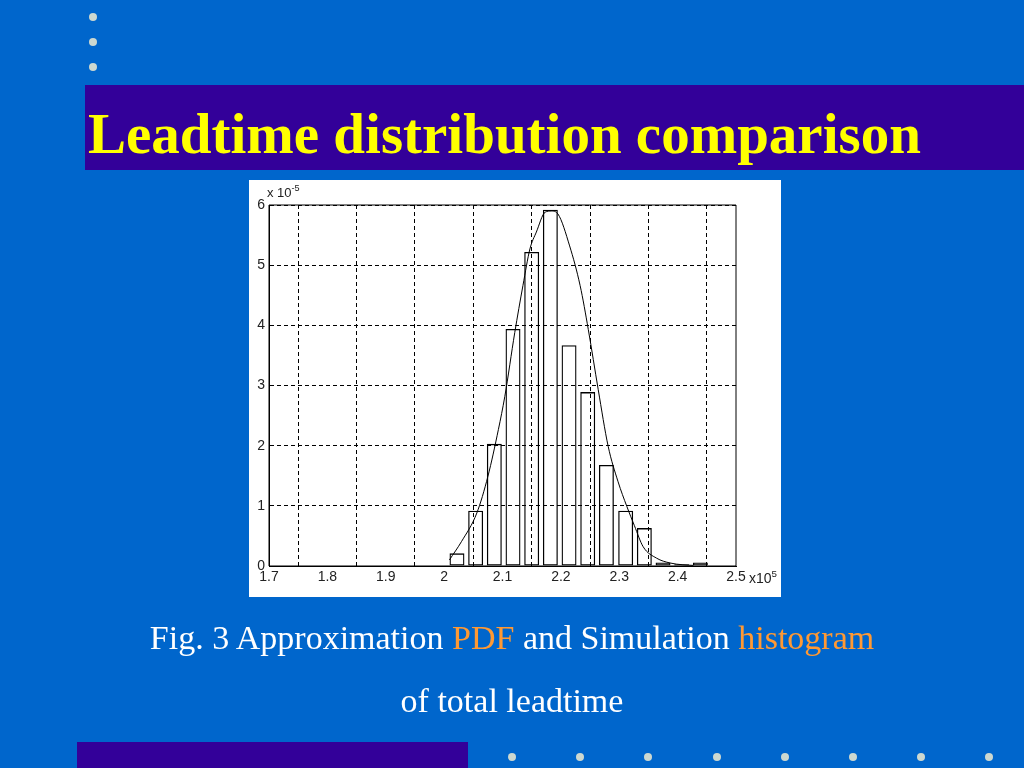 The height and width of the screenshot is (768, 1024). I want to click on caption: Fig. 3 Approximation, so click(296, 637).